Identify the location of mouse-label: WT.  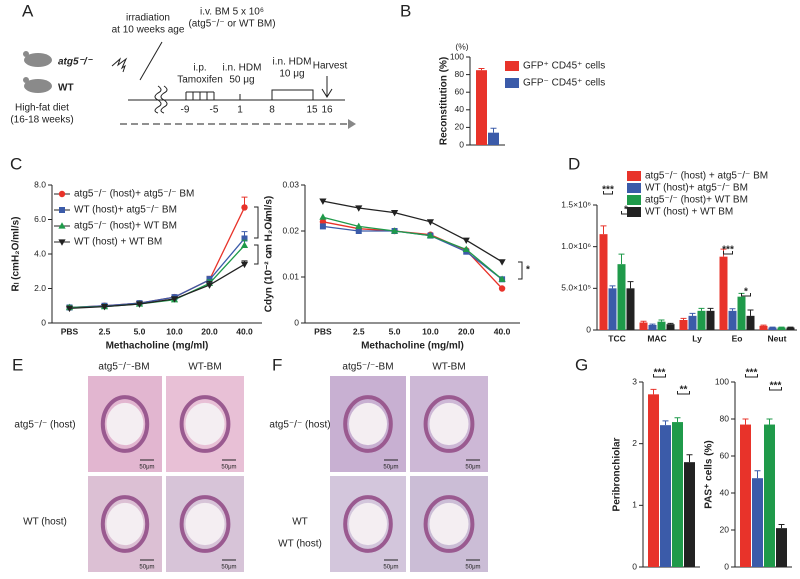
(66, 88).